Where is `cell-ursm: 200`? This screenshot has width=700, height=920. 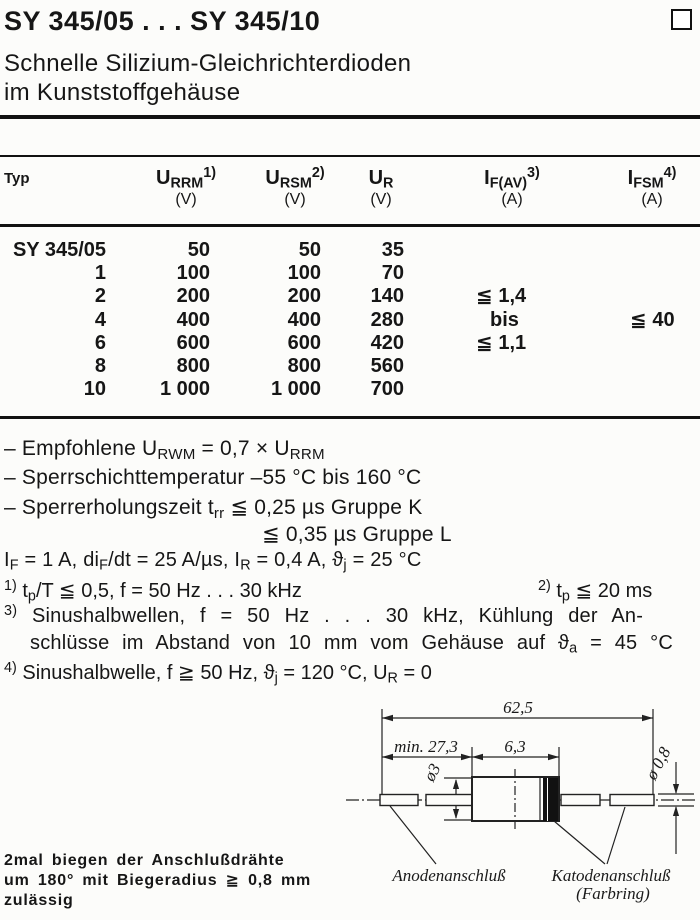
cell-ursm: 200 is located at coordinates (304, 296).